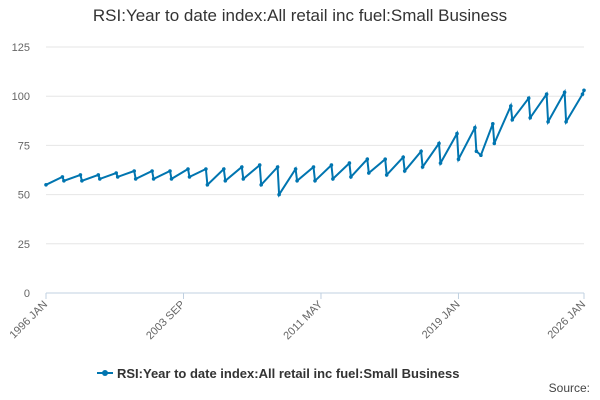 The width and height of the screenshot is (600, 400). I want to click on y-tick-label: 0, so click(27, 294).